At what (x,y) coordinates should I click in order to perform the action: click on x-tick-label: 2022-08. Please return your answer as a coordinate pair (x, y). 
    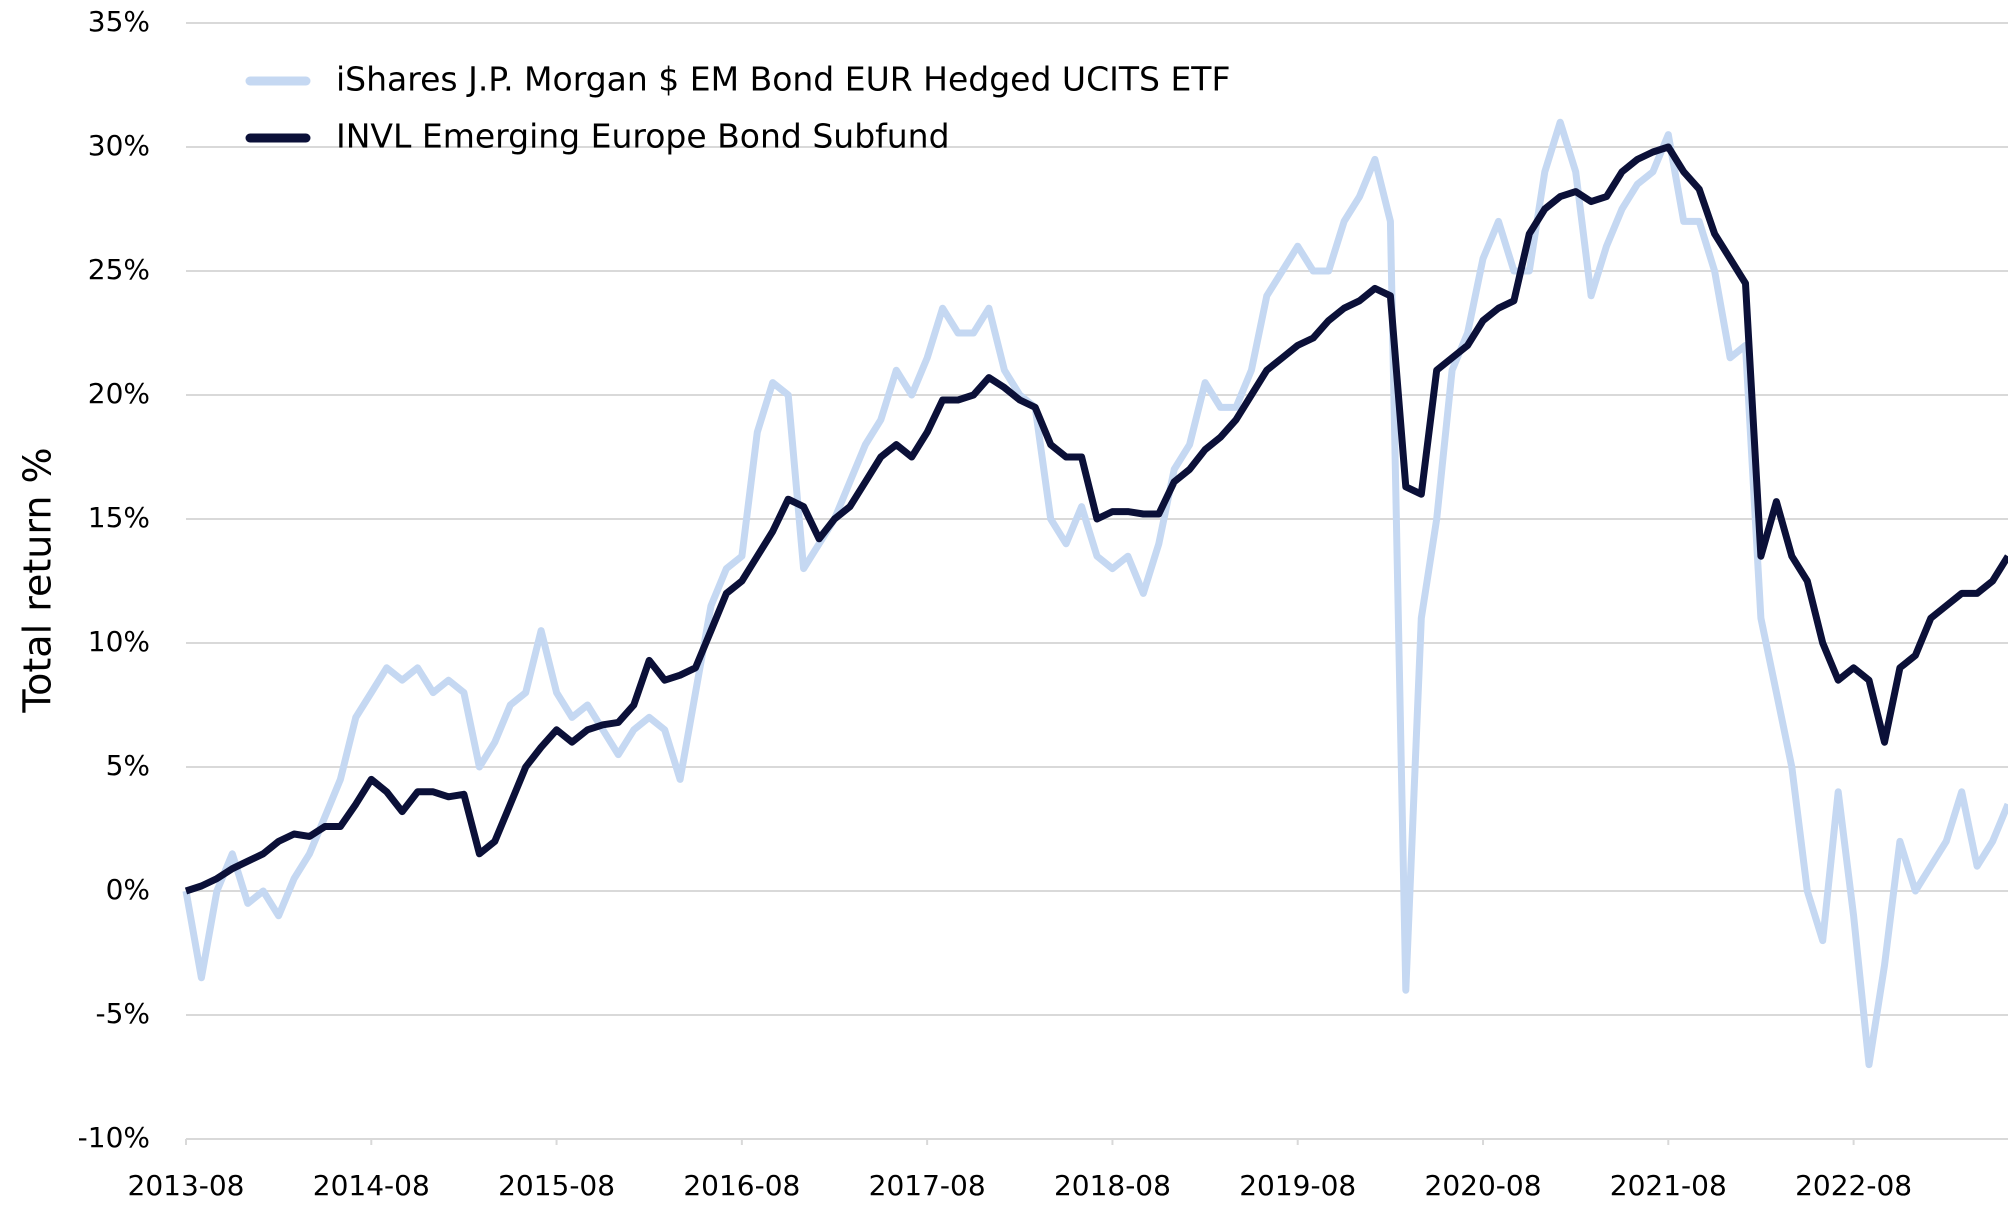
    Looking at the image, I should click on (1853, 1185).